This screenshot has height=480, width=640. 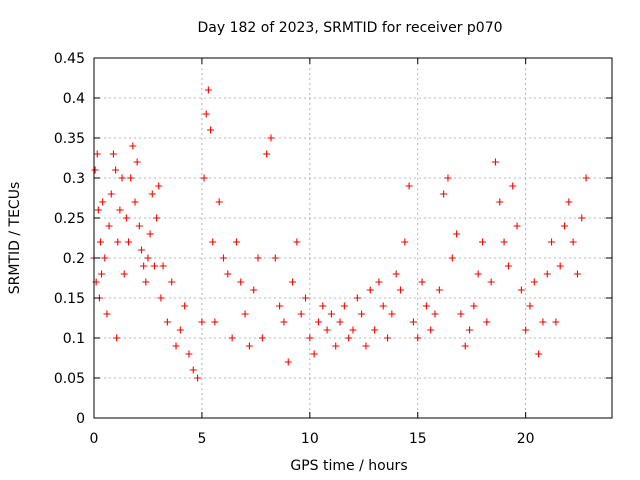 I want to click on y-tick-label: 0.4, so click(x=74, y=99).